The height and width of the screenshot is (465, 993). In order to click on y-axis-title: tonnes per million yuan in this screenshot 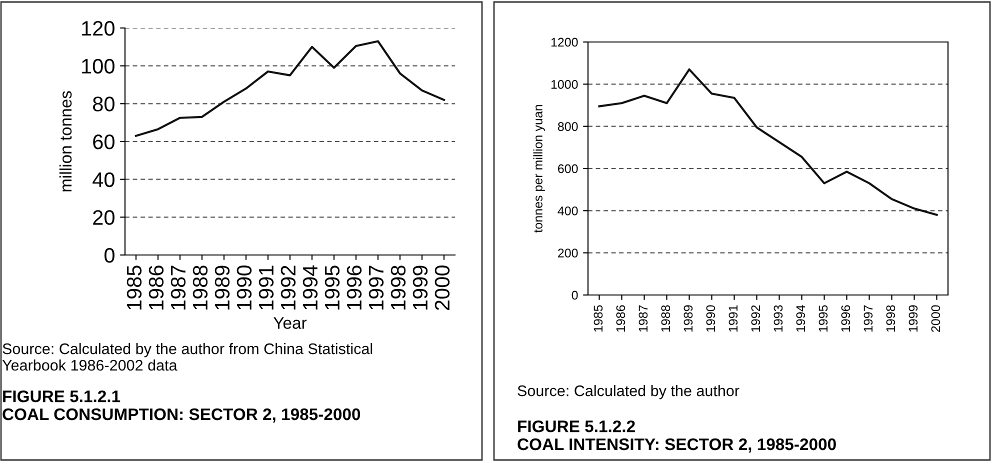, I will do `click(539, 169)`.